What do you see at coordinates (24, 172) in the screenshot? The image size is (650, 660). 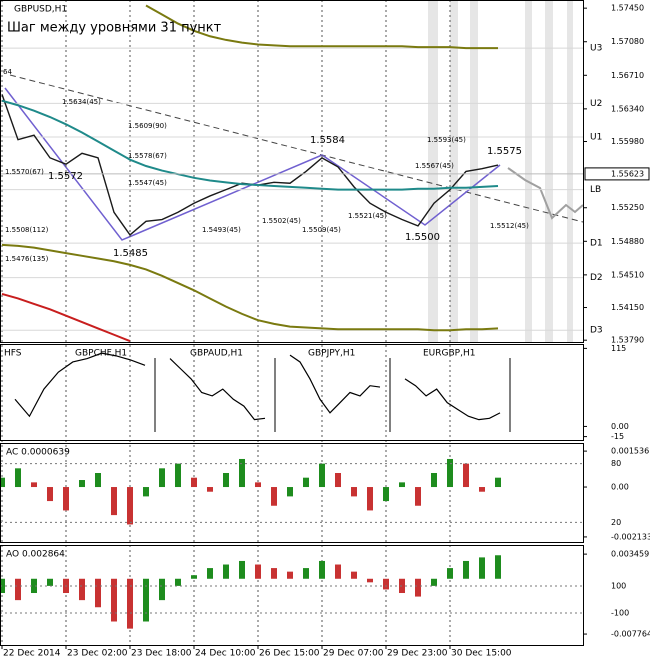 I see `price-annotation: 1.5570(67)` at bounding box center [24, 172].